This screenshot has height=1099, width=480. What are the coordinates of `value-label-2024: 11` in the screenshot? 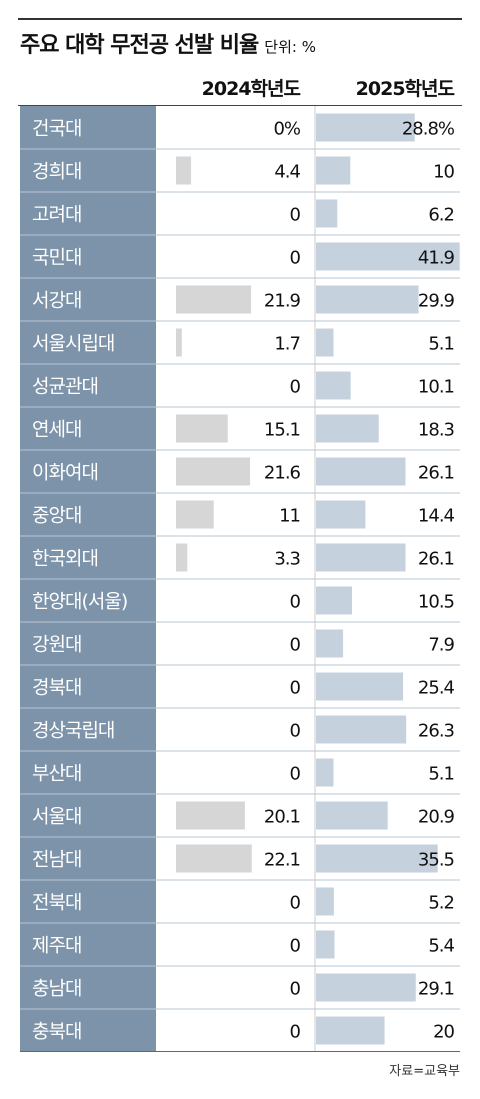 It's located at (289, 516).